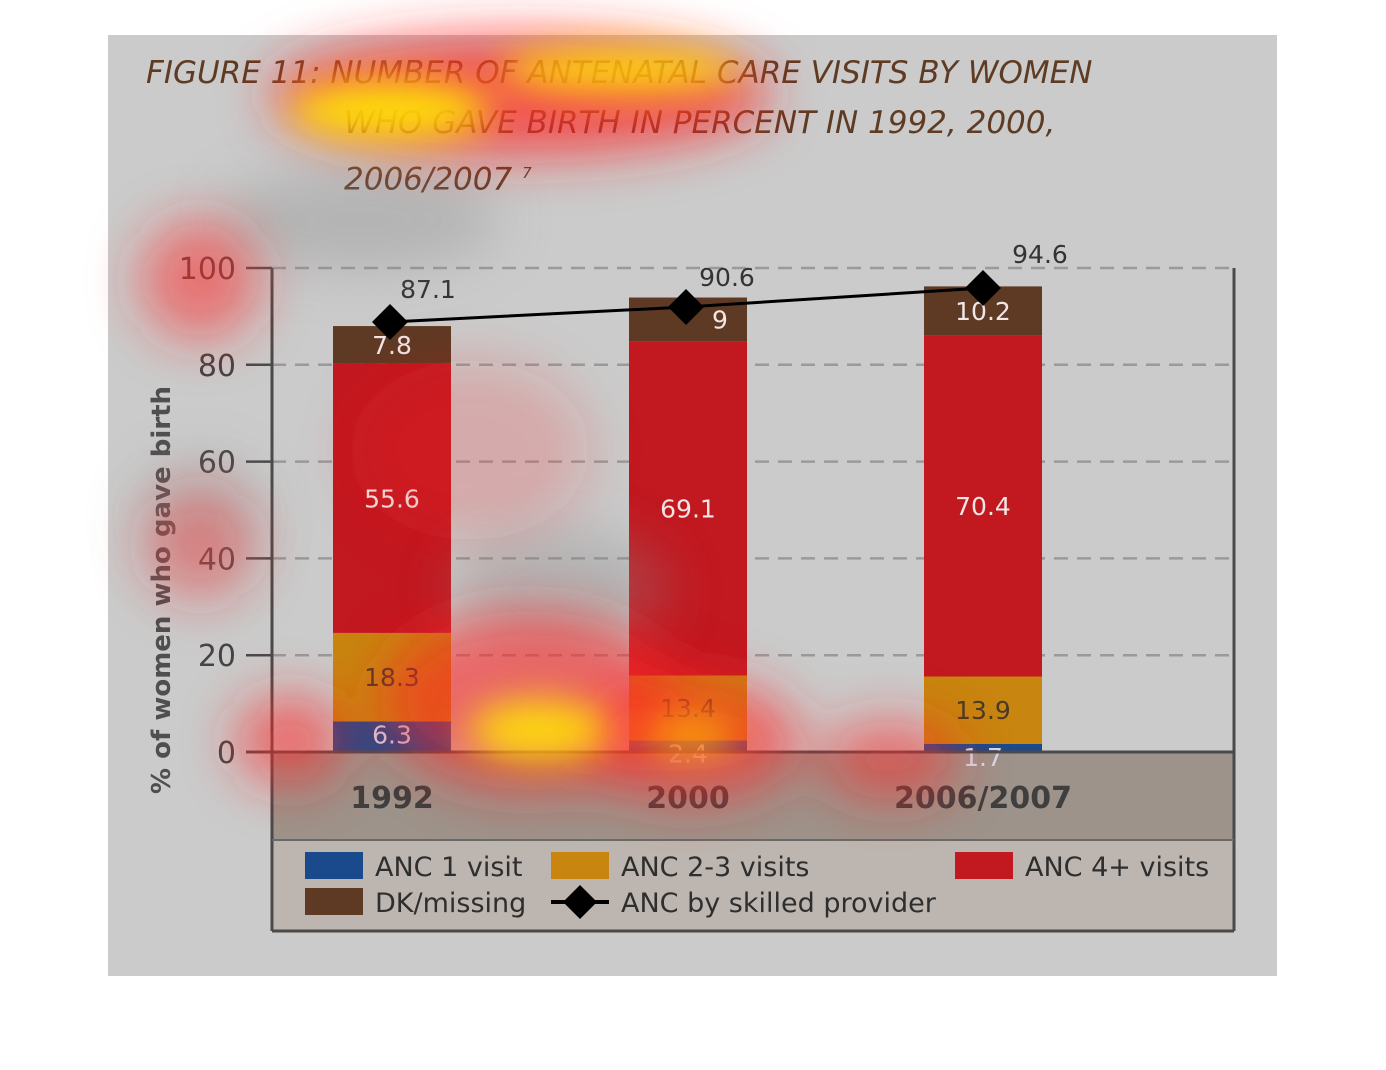 The width and height of the screenshot is (1386, 1070). I want to click on legend-item: ANC 1 visit, so click(414, 867).